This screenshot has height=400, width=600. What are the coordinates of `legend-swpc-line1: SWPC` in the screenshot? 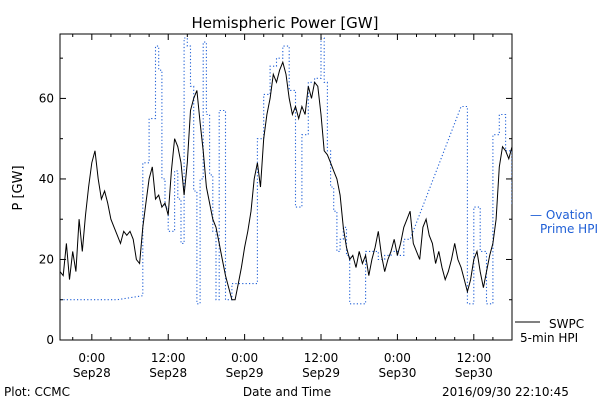 It's located at (566, 324).